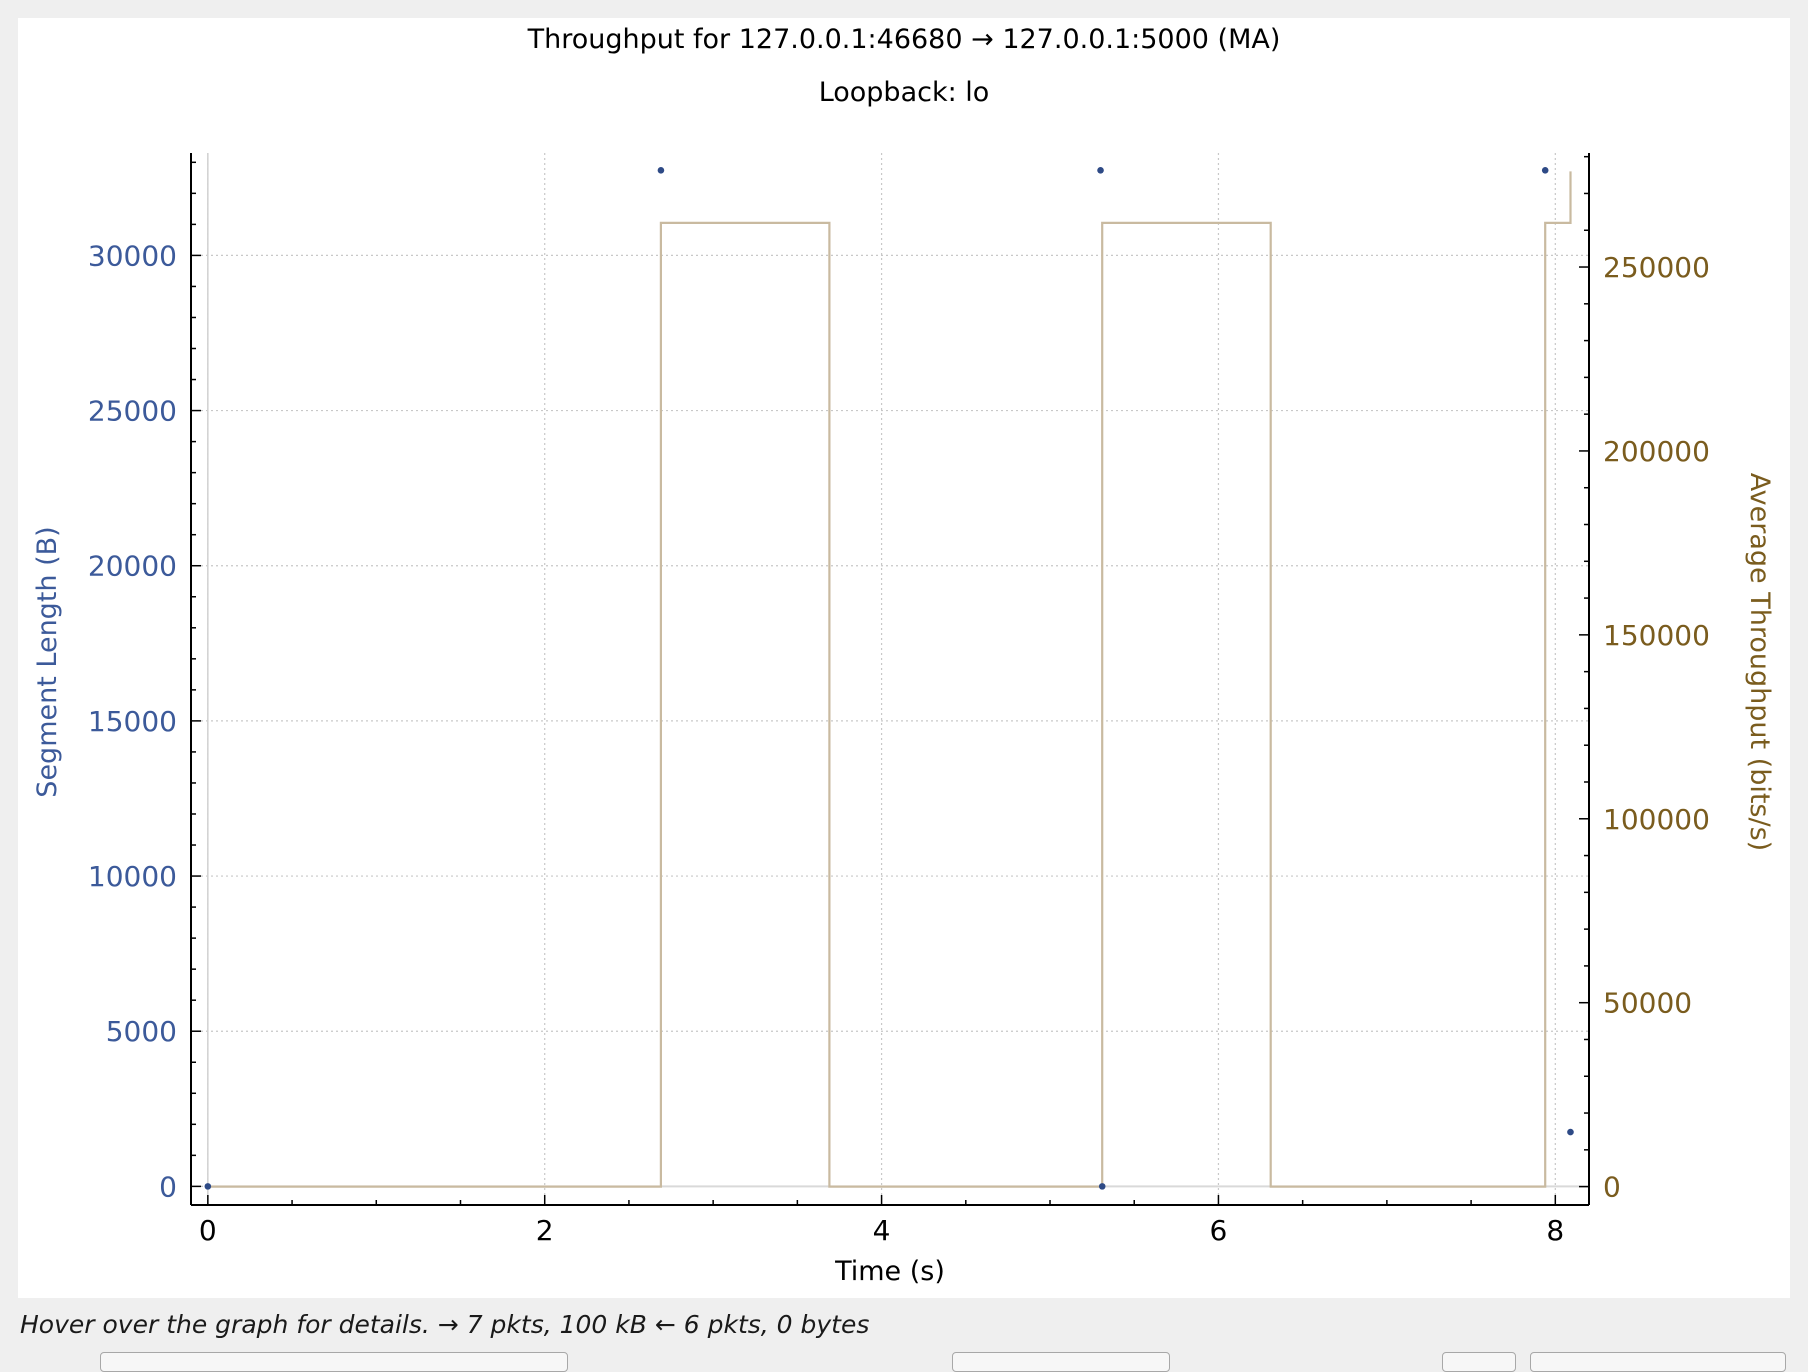 The height and width of the screenshot is (1372, 1808). Describe the element at coordinates (1656, 451) in the screenshot. I see `y2-tick-label: 200000` at that location.